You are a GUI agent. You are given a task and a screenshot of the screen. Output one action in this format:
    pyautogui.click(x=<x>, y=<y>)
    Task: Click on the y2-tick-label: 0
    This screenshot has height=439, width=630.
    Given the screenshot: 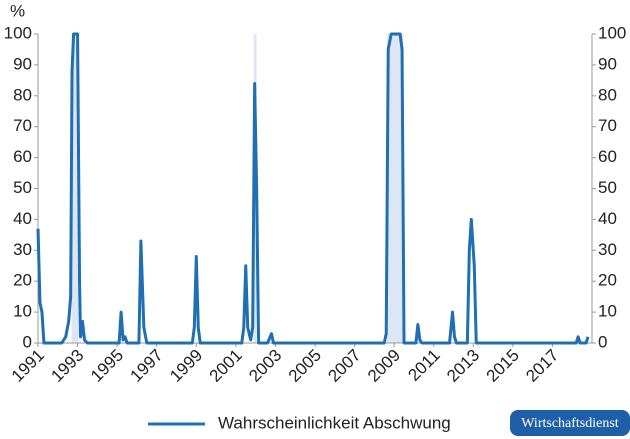 What is the action you would take?
    pyautogui.click(x=602, y=341)
    